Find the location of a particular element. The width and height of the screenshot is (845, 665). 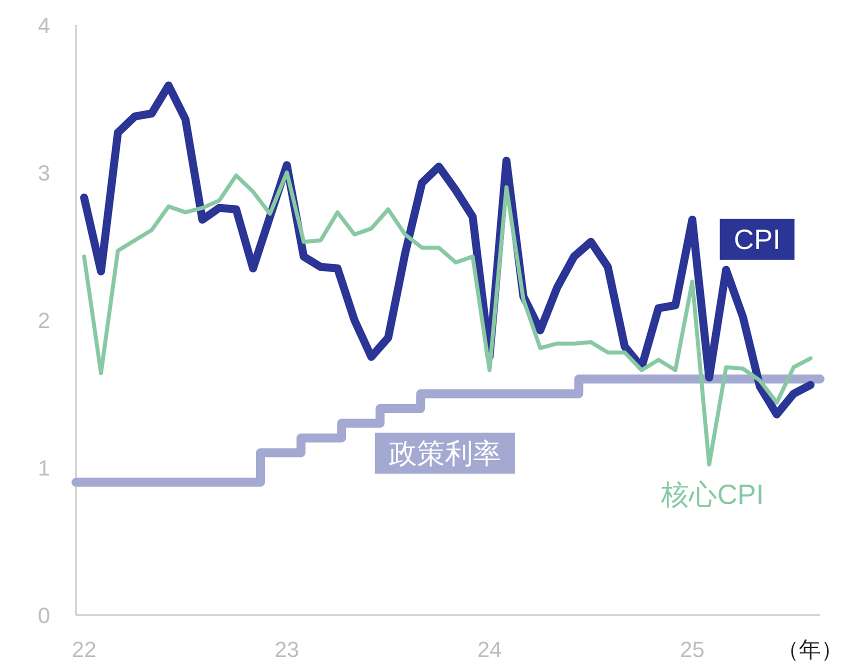

y-tick-label: 4 is located at coordinates (44, 25).